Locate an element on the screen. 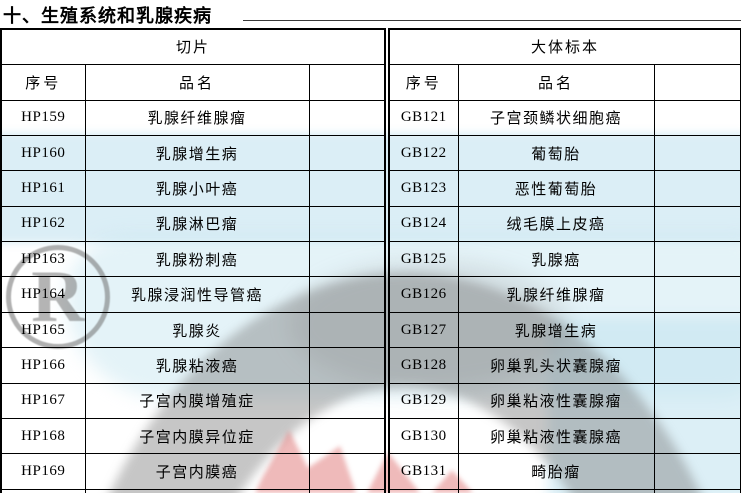  specimen-row: GB129 卵巢粘液性囊腺瘤 is located at coordinates (564, 401).